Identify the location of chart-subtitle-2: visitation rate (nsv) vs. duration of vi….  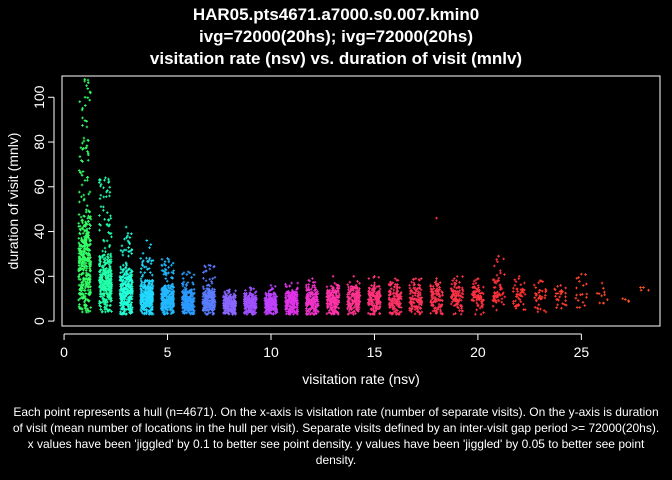
(336, 58).